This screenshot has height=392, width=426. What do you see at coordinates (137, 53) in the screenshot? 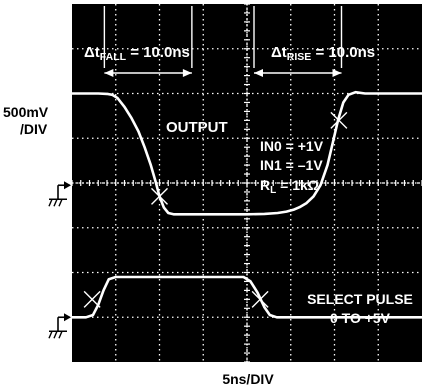
I see `tfall-annotation: ΔtFALL = 10.0ns` at bounding box center [137, 53].